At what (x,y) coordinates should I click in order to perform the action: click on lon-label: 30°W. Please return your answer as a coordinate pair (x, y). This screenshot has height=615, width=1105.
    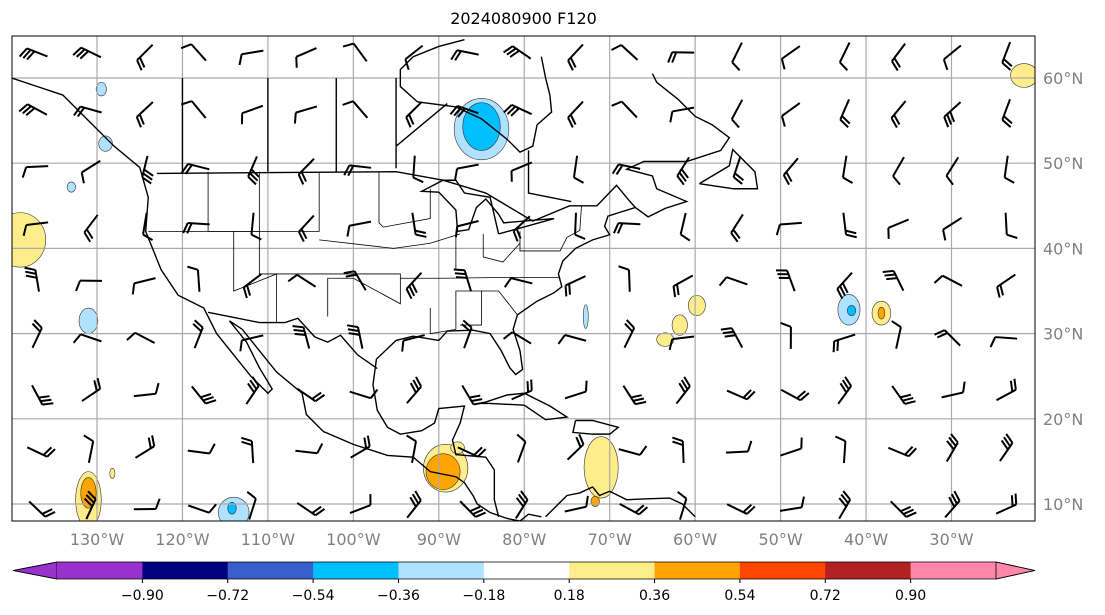
    Looking at the image, I should click on (951, 539).